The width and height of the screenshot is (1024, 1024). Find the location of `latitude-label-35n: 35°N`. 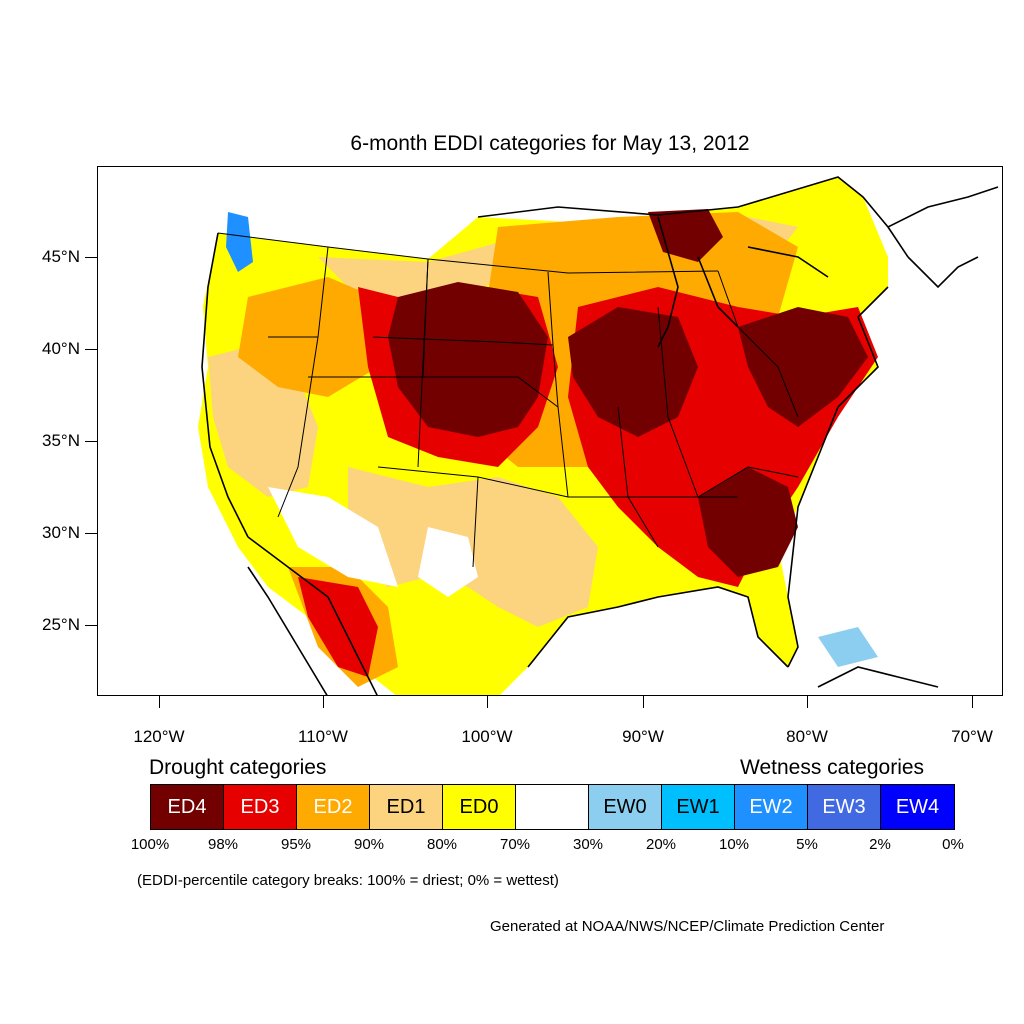

latitude-label-35n: 35°N is located at coordinates (61, 440).